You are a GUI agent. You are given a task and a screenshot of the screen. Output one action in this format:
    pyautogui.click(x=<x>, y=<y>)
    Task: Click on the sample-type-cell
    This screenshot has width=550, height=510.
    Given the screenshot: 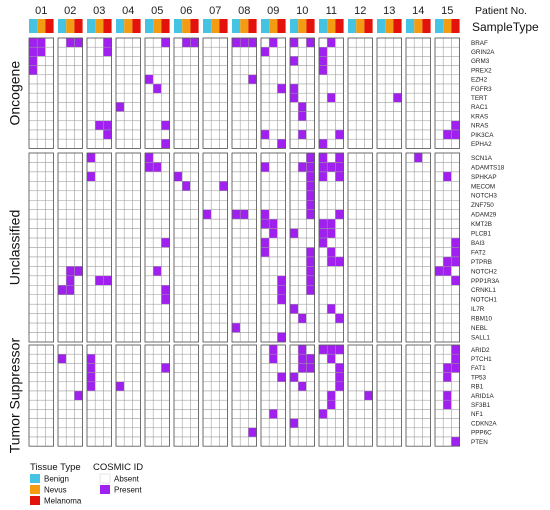 What is the action you would take?
    pyautogui.click(x=281, y=26)
    